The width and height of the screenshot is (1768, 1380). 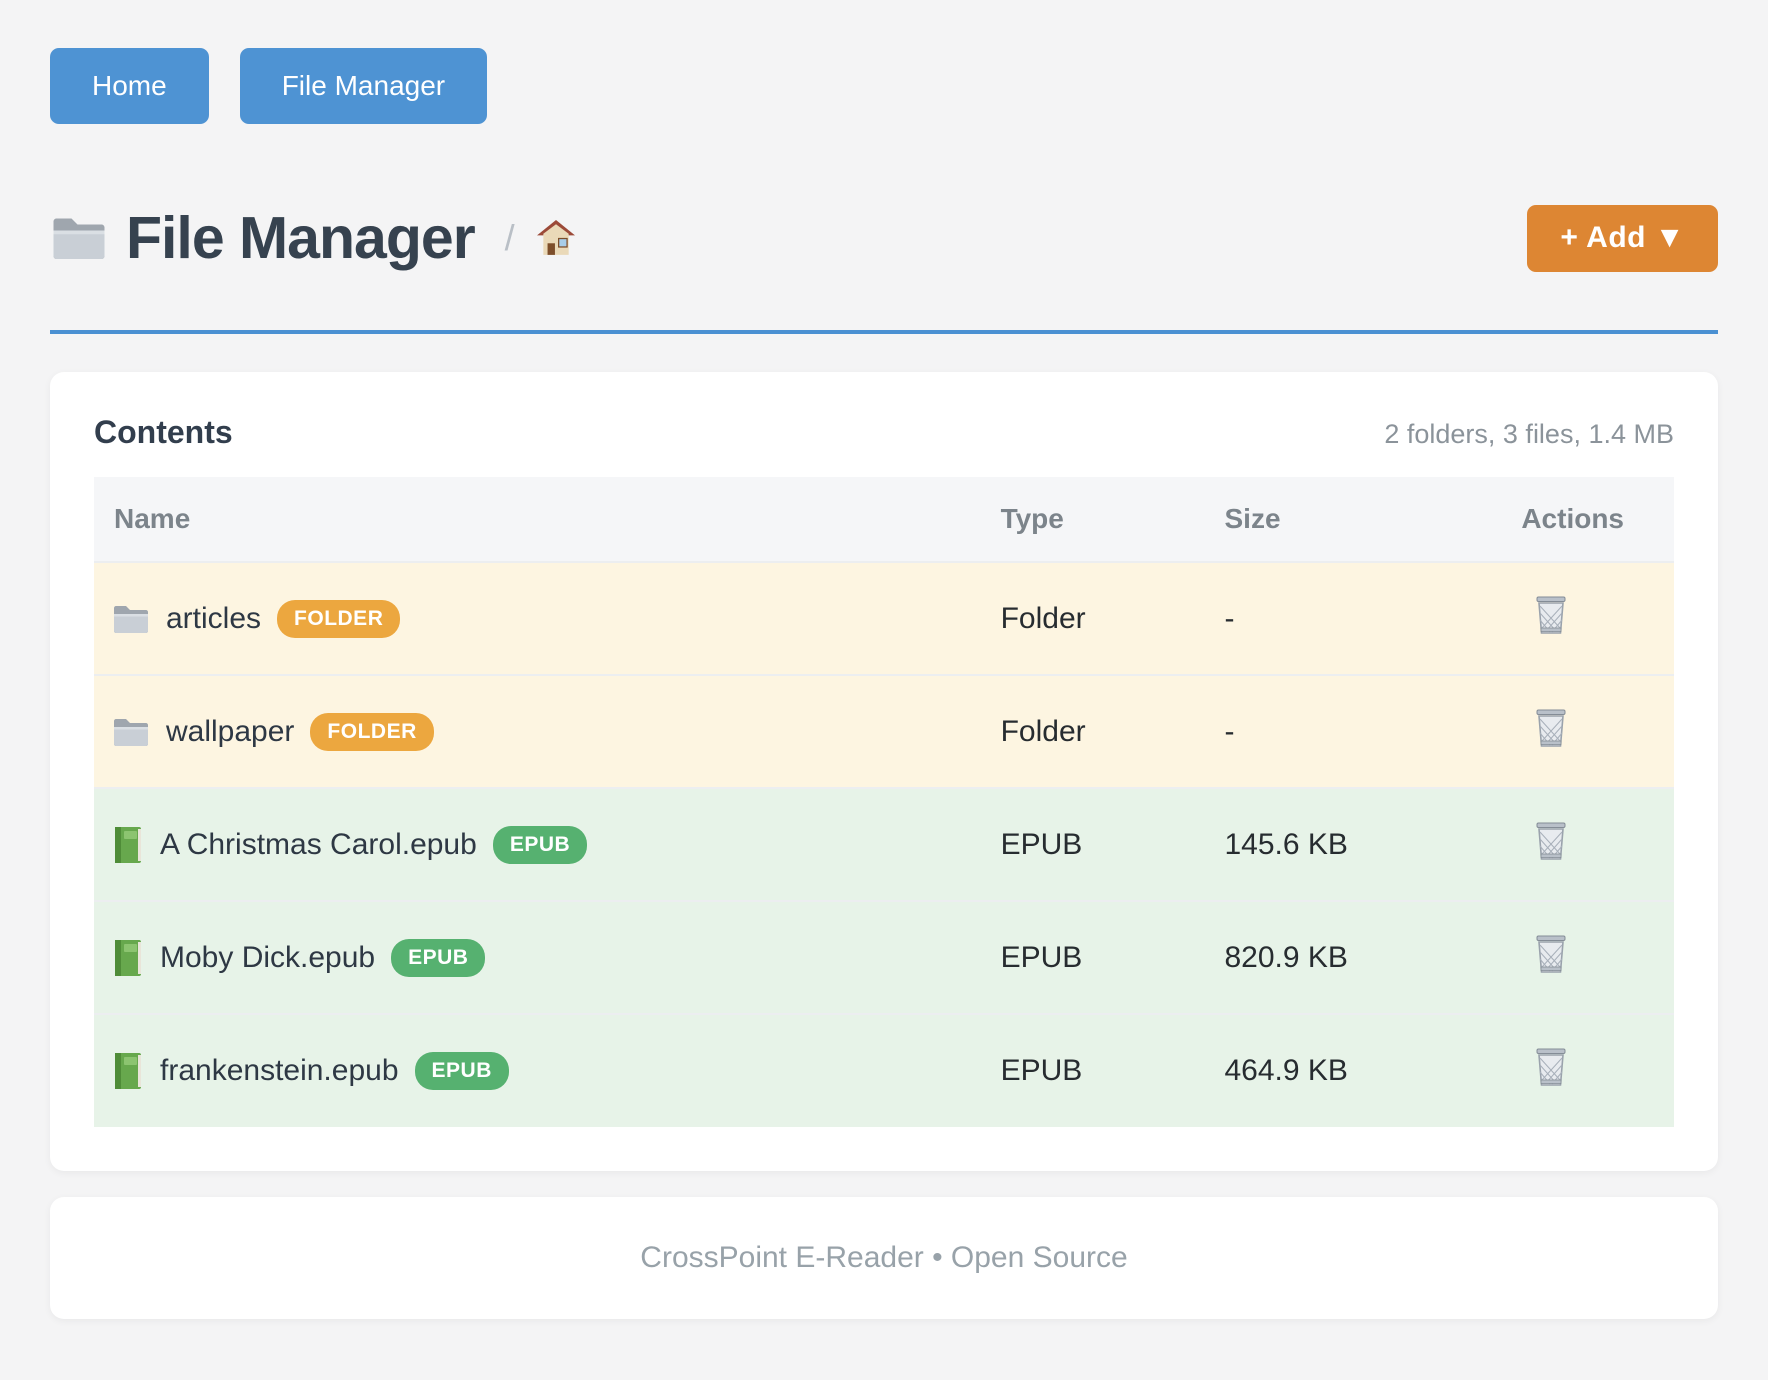 I want to click on footer-text: CrossPoint E-Reader • Open Source, so click(x=884, y=1257).